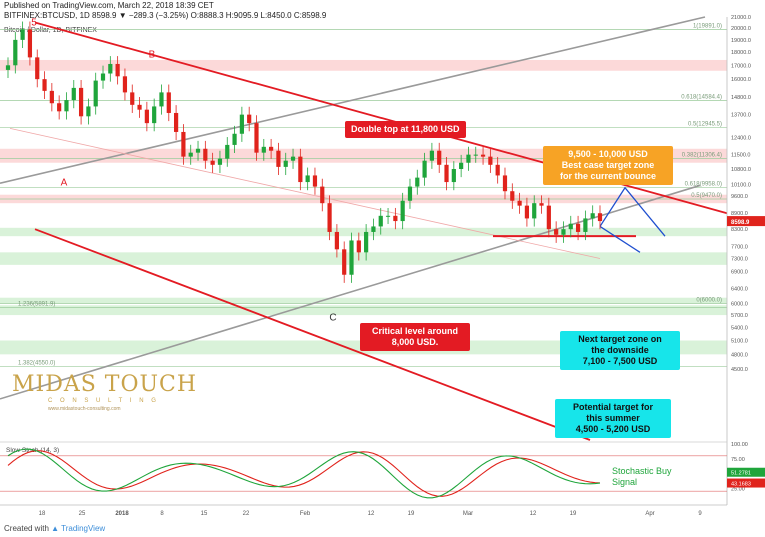 This screenshot has width=765, height=537. Describe the element at coordinates (42, 514) in the screenshot. I see `x-tick-label: 18` at that location.